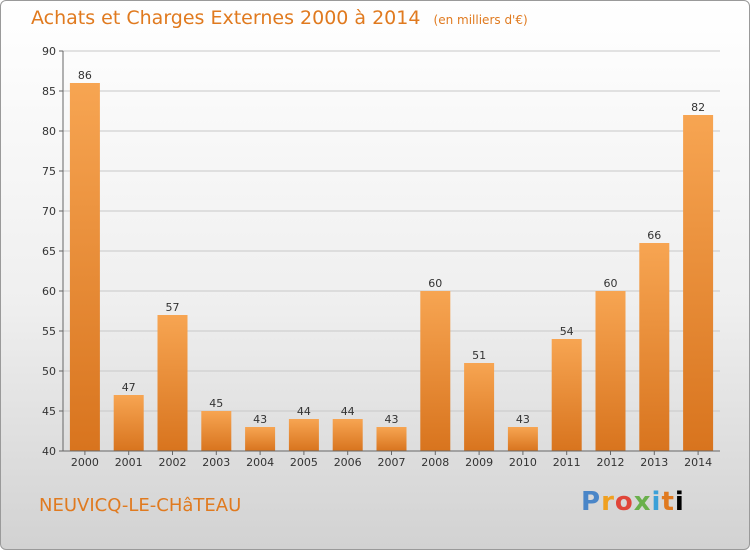 The width and height of the screenshot is (750, 550). I want to click on x-tick-label: 2001, so click(129, 462).